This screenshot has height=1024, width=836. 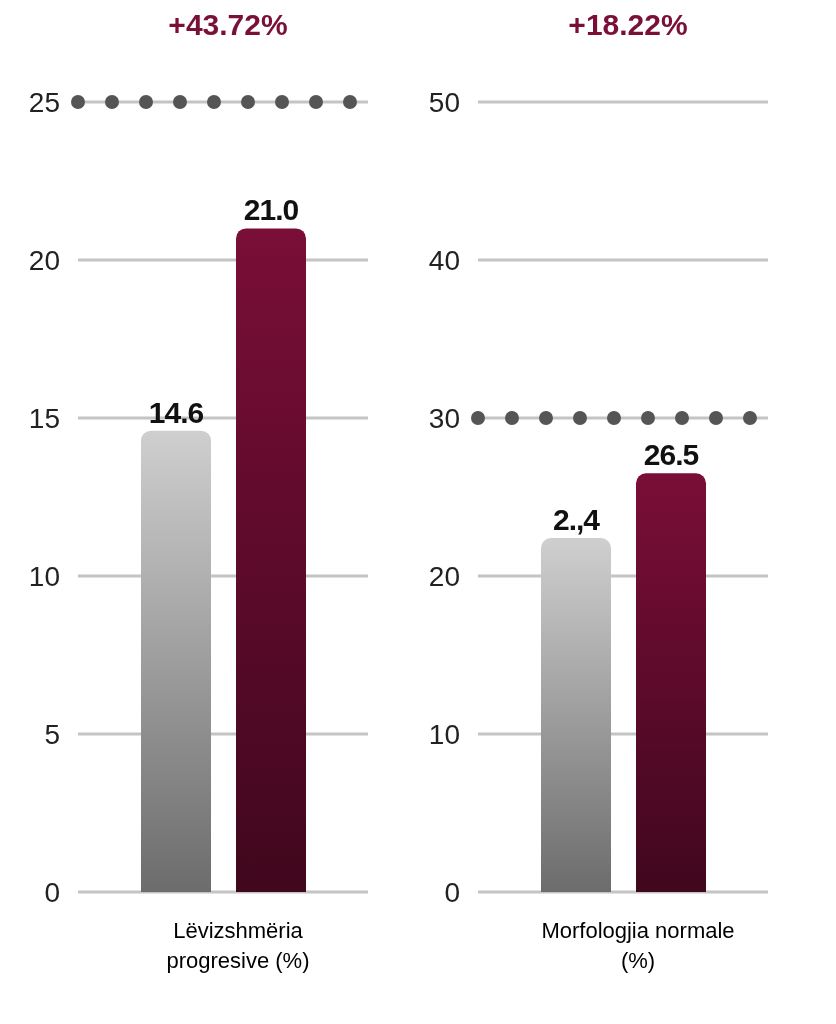 I want to click on y-tick-label: 50, so click(x=444, y=102).